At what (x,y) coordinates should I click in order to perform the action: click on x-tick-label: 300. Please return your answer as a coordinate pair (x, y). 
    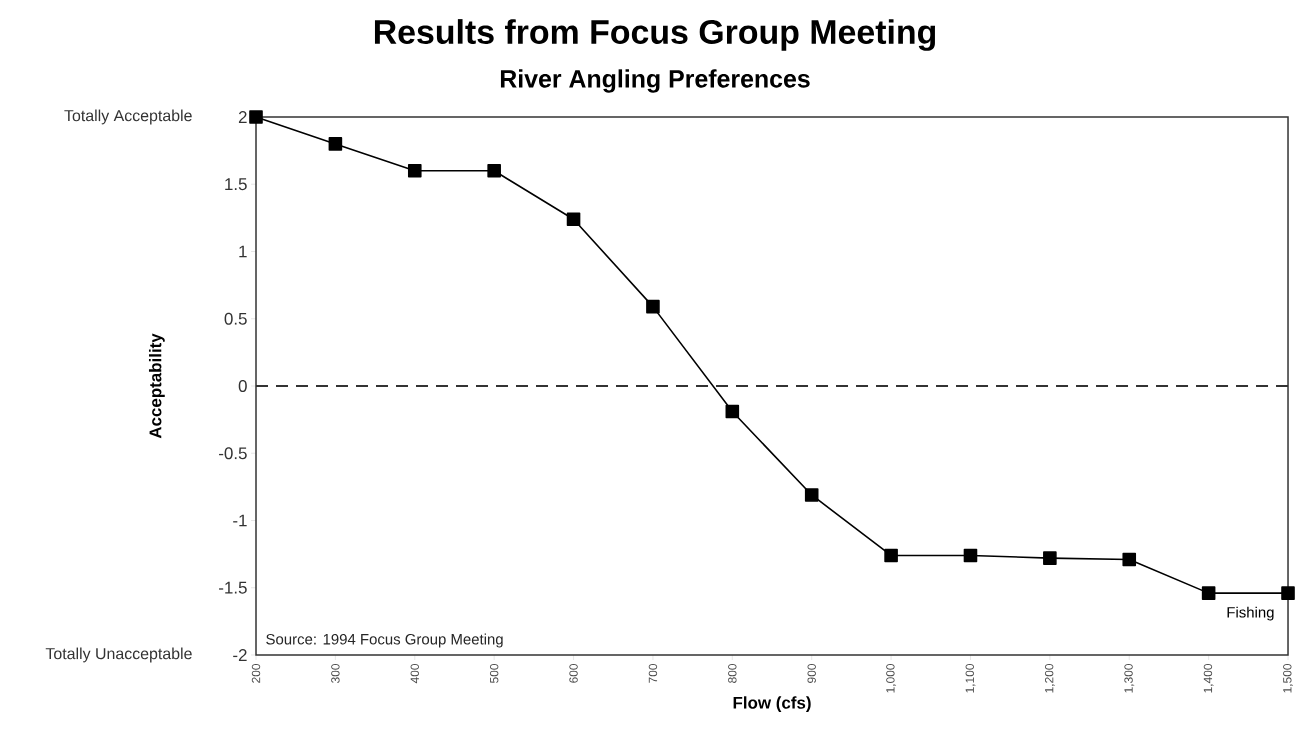
    Looking at the image, I should click on (335, 673).